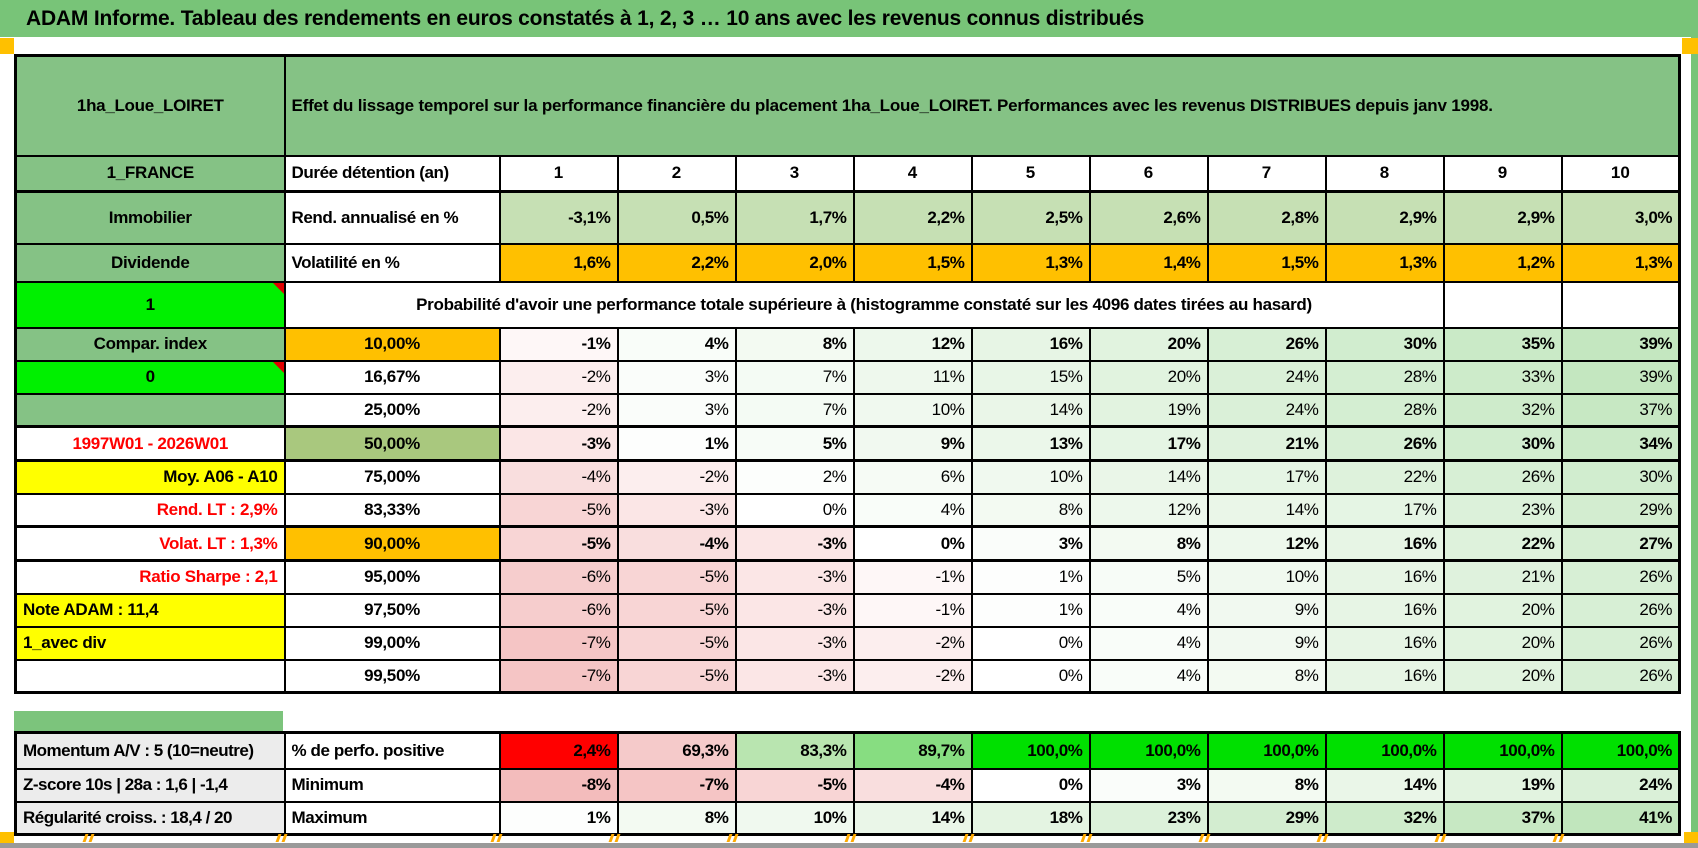 The width and height of the screenshot is (1698, 848). What do you see at coordinates (912, 173) in the screenshot?
I see `col-header-4: 4` at bounding box center [912, 173].